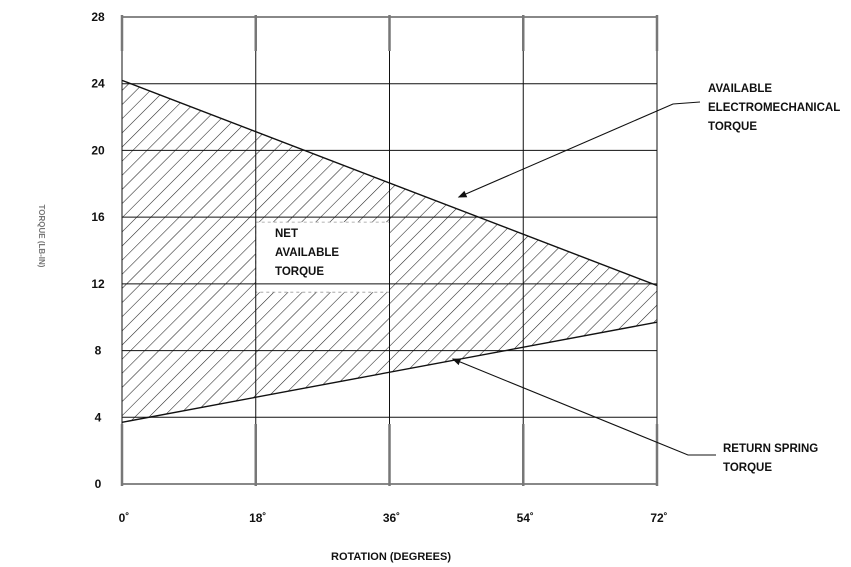  Describe the element at coordinates (525, 518) in the screenshot. I see `x-tick-label: 54˚` at that location.